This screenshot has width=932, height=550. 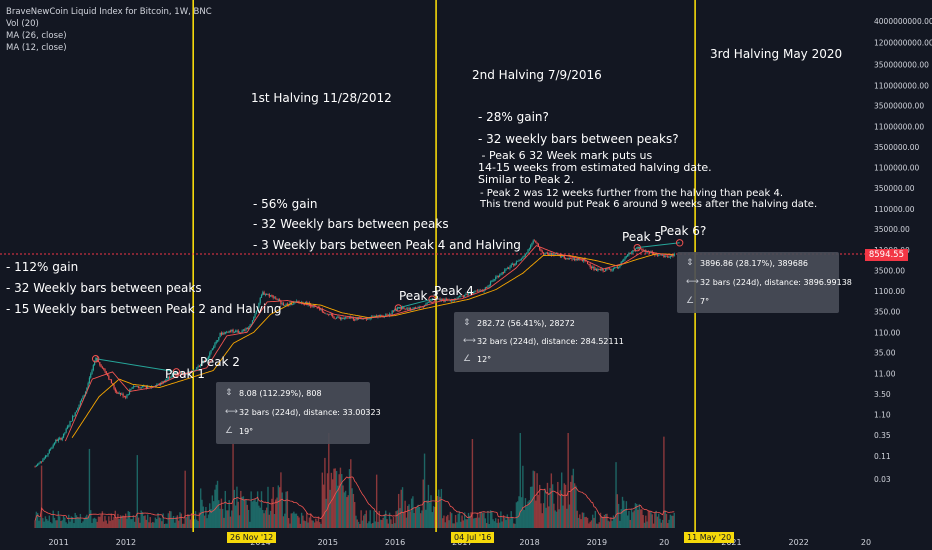 I want to click on y-tick-label: 0.11, so click(x=882, y=456).